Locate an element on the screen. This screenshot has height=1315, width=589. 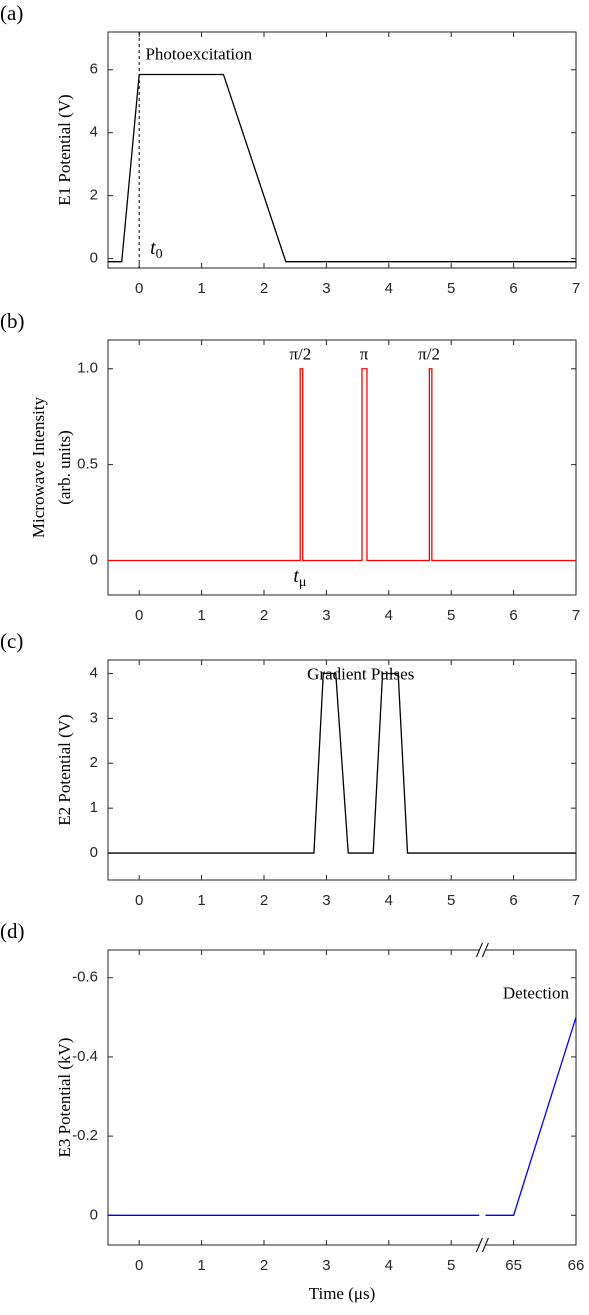
annotation-text: Gradient Pulses is located at coordinates (360, 673).